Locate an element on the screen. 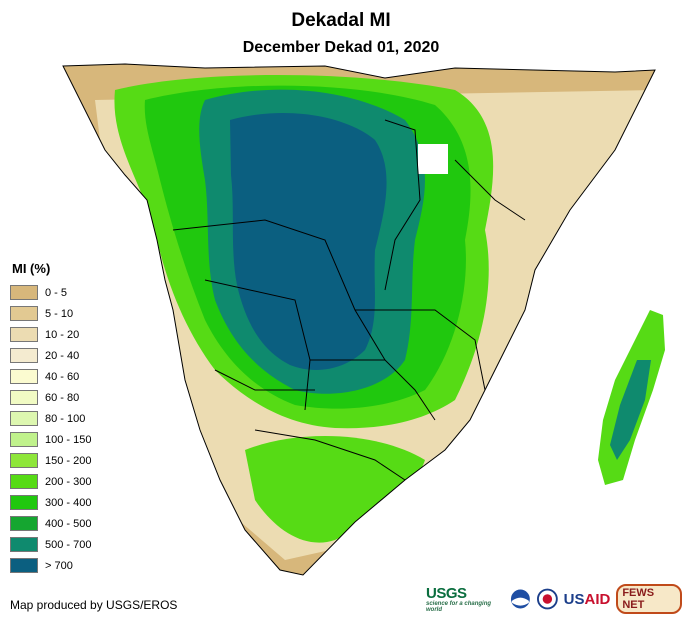 The width and height of the screenshot is (682, 624). map-subtitle: December Dekad 01, 2020 is located at coordinates (341, 47).